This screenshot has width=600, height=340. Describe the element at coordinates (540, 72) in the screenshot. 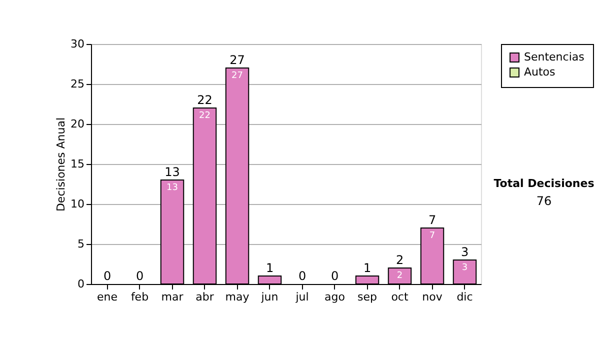

I see `legend-label: Autos` at that location.